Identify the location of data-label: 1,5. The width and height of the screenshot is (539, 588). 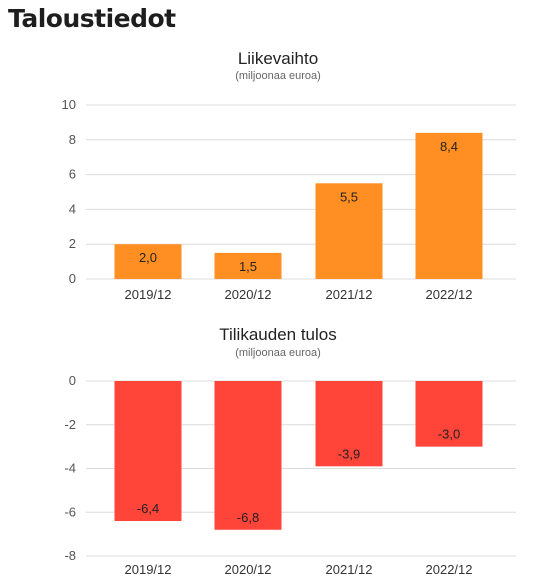
(248, 266).